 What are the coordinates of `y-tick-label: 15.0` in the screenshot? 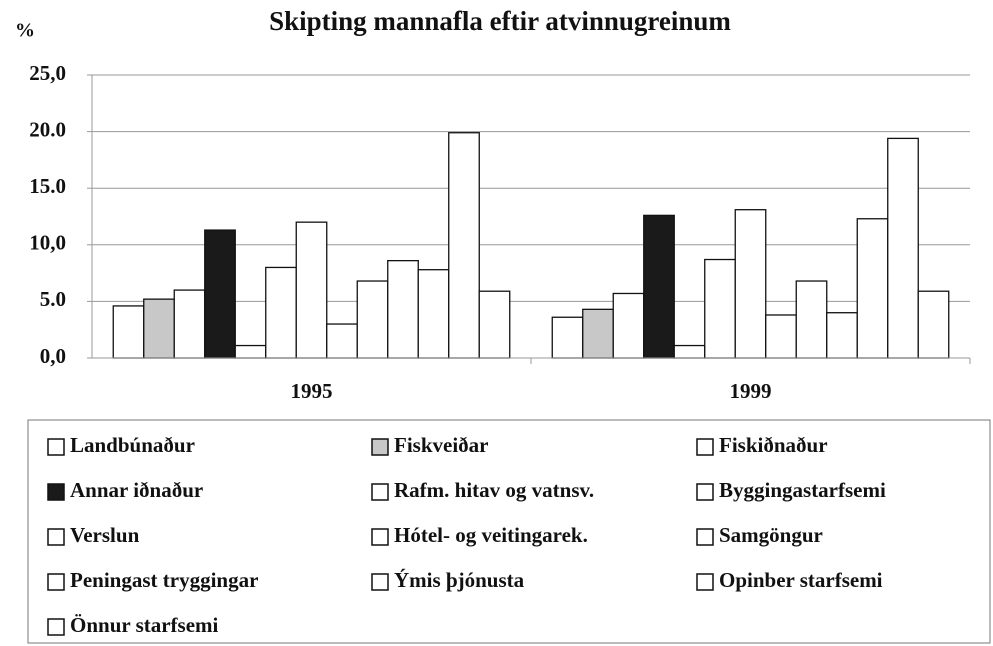 It's located at (47, 186).